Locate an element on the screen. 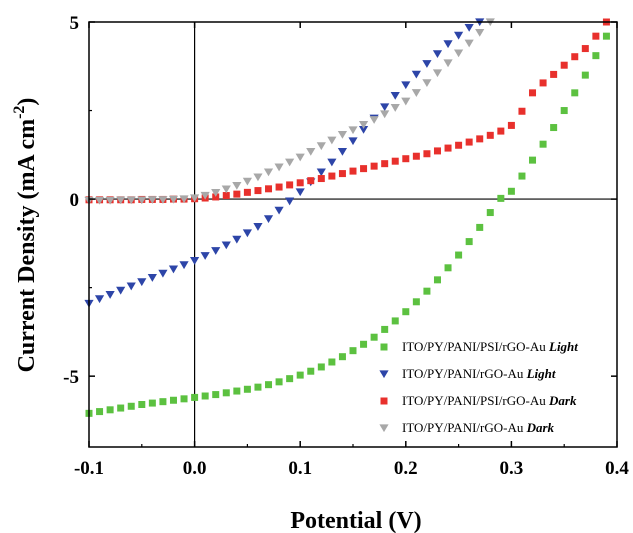  y-tick-label: 5 is located at coordinates (75, 23).